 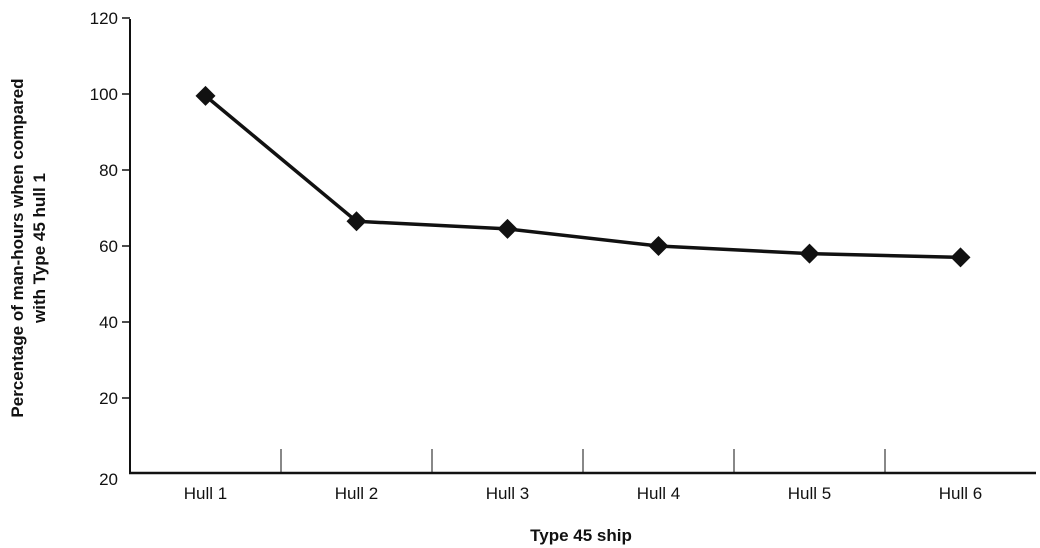 I want to click on x-tick-label: Hull 4, so click(x=658, y=493).